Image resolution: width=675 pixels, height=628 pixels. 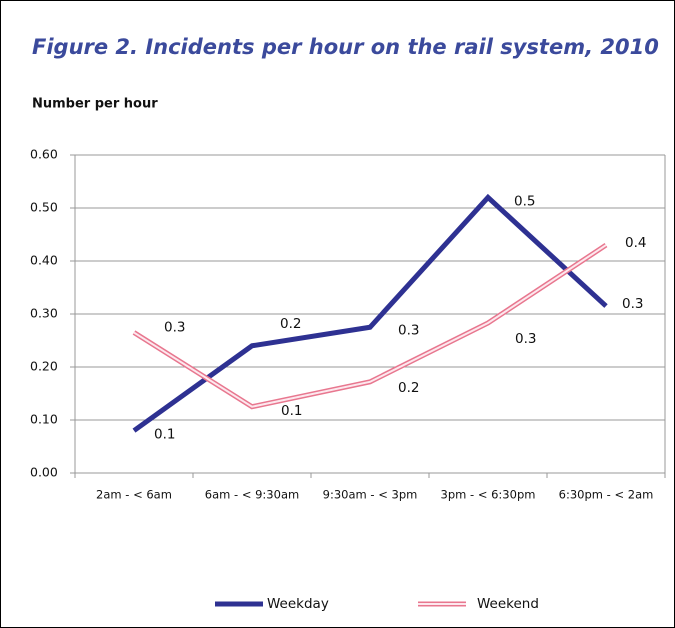 What do you see at coordinates (44, 472) in the screenshot?
I see `y-tick-label: 0.00` at bounding box center [44, 472].